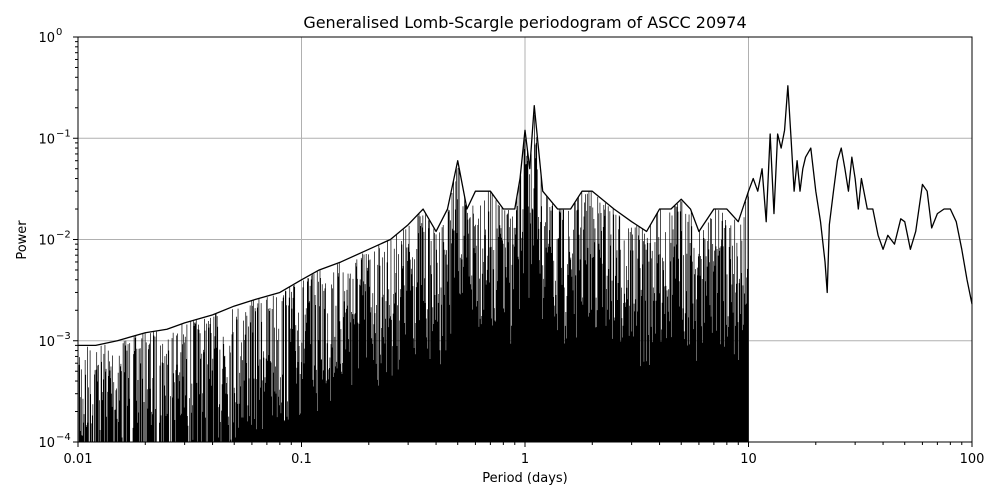 Image resolution: width=1000 pixels, height=500 pixels. Describe the element at coordinates (748, 459) in the screenshot. I see `x-tick-label: 10` at that location.